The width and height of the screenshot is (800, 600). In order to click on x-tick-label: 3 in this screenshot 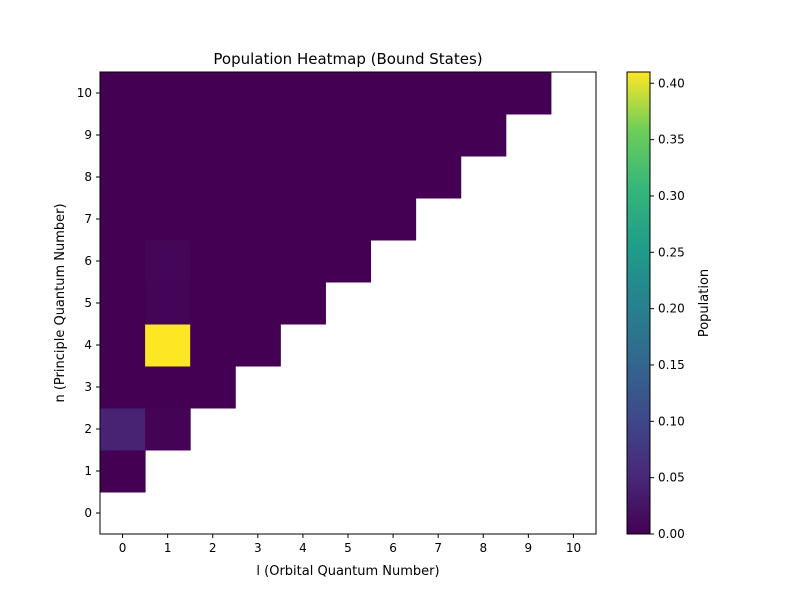, I will do `click(258, 548)`.